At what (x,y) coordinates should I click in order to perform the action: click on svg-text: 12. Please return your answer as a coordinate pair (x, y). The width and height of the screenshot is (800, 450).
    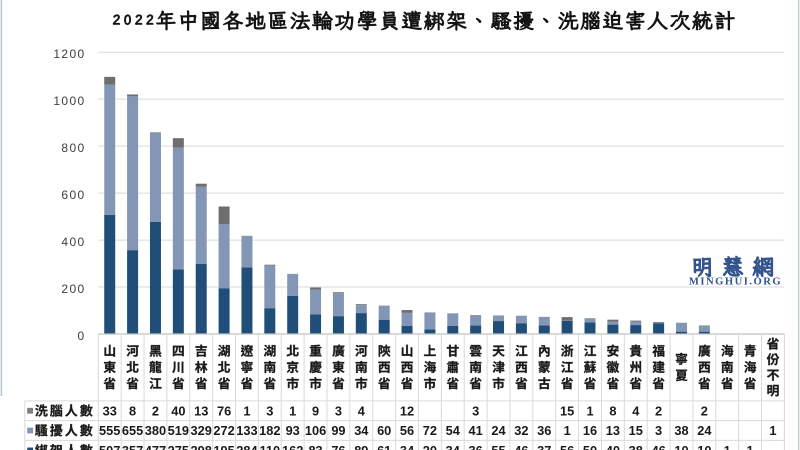
    Looking at the image, I should click on (407, 410).